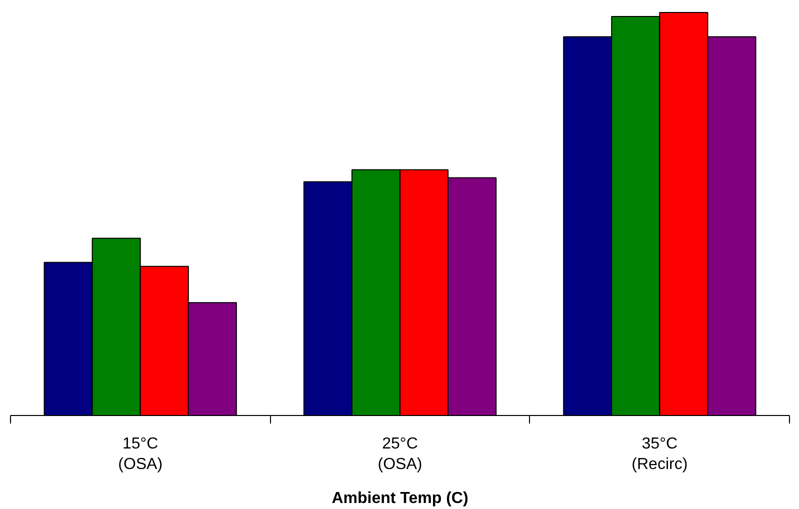  I want to click on x-axis-title: Ambient Temp (C), so click(400, 498).